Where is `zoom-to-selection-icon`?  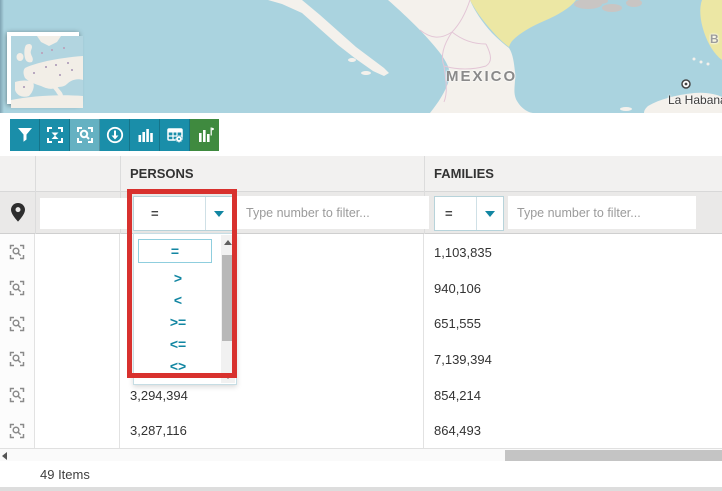 zoom-to-selection-icon is located at coordinates (84, 135).